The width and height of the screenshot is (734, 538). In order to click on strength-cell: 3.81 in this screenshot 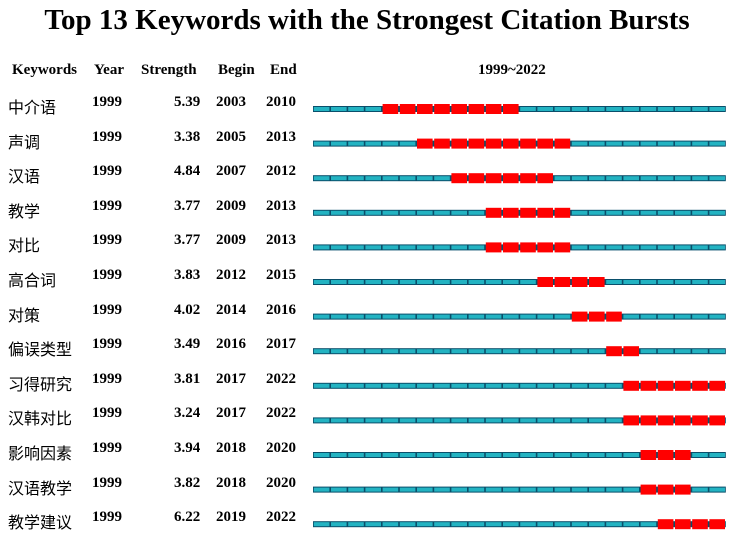, I will do `click(187, 378)`.